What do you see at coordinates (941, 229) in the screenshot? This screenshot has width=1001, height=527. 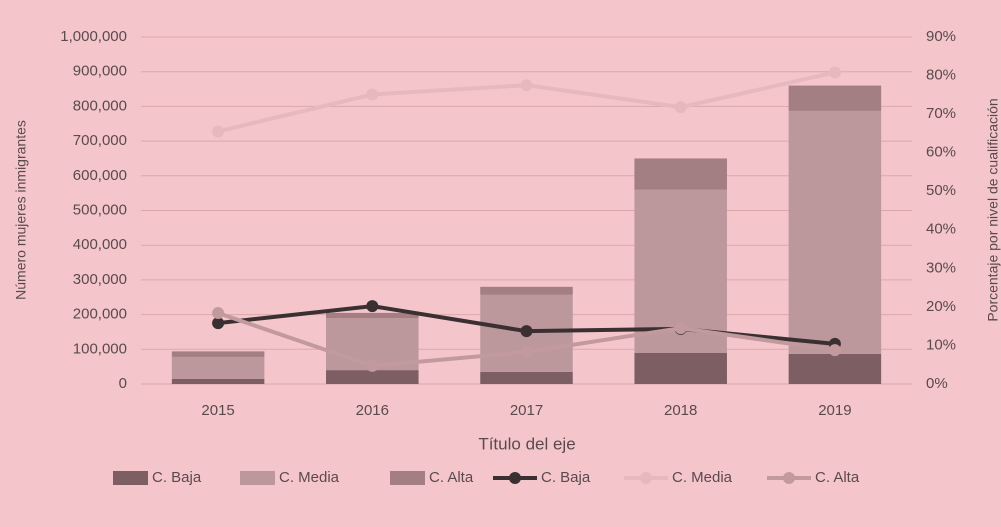 I see `y2-tick-label: 40%` at bounding box center [941, 229].